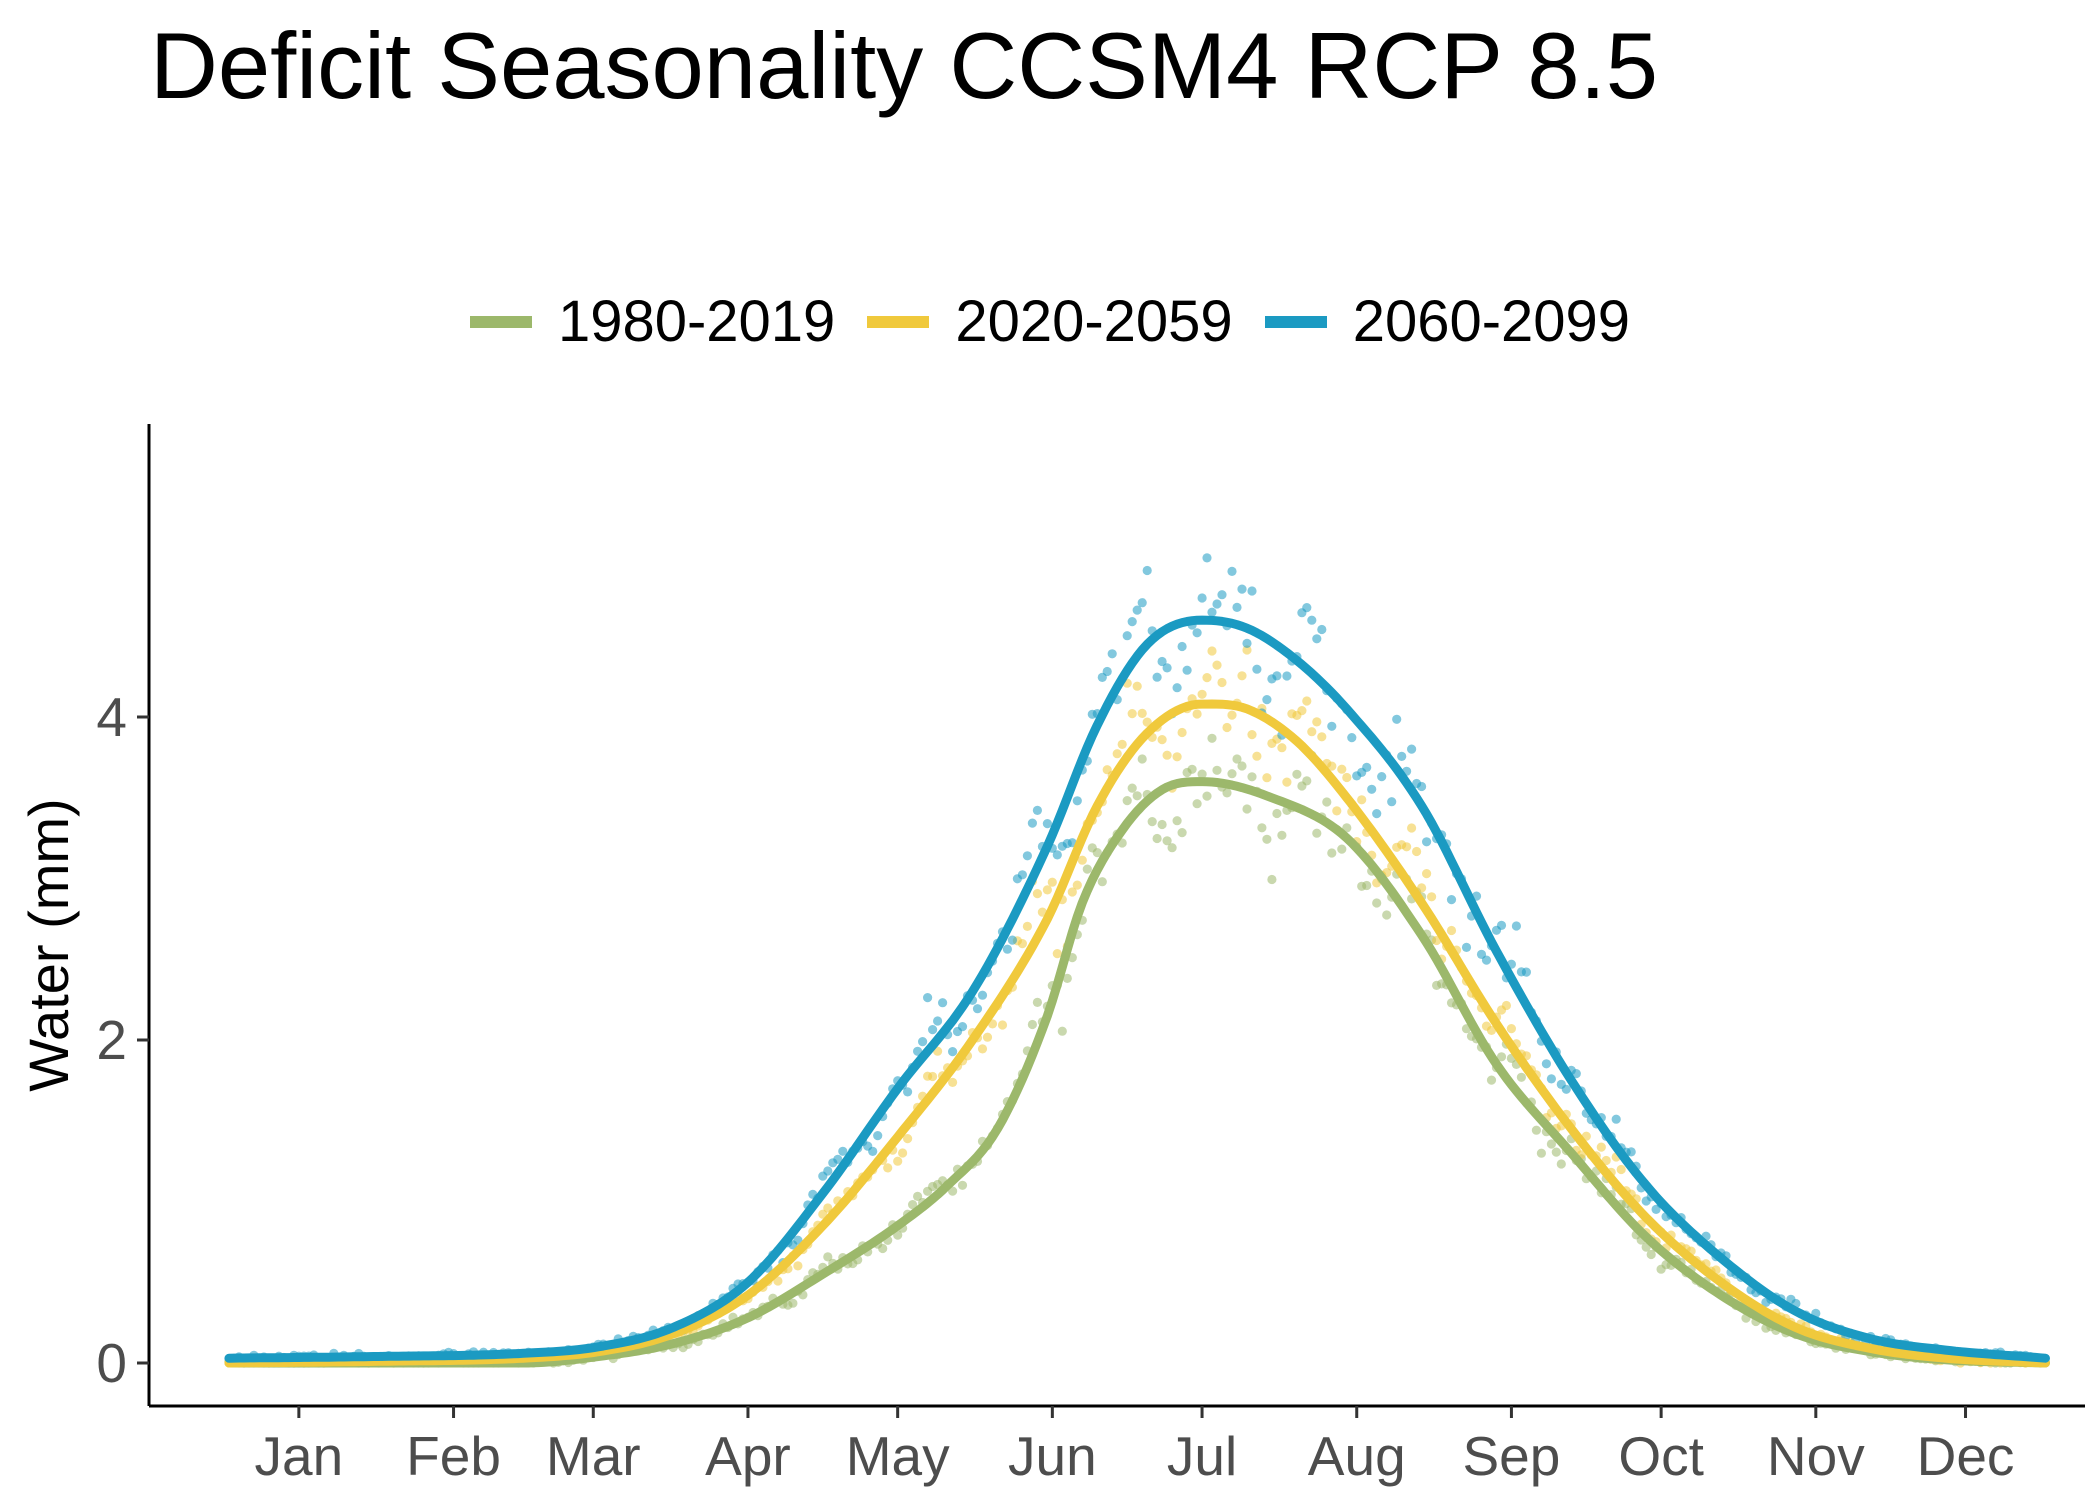 This screenshot has width=2100, height=1499. Describe the element at coordinates (1816, 1456) in the screenshot. I see `x-tick-label: Nov` at that location.